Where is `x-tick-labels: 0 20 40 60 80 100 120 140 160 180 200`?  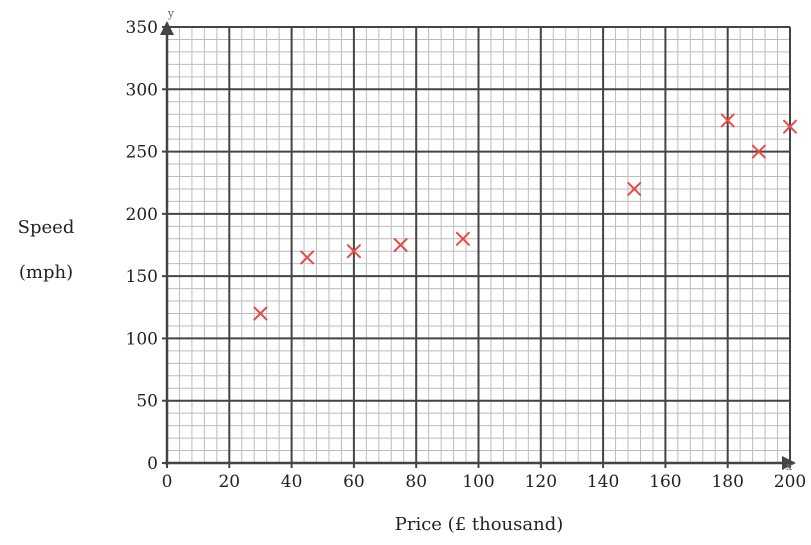
x-tick-labels: 0 20 40 60 80 100 120 140 160 180 200 is located at coordinates (484, 477).